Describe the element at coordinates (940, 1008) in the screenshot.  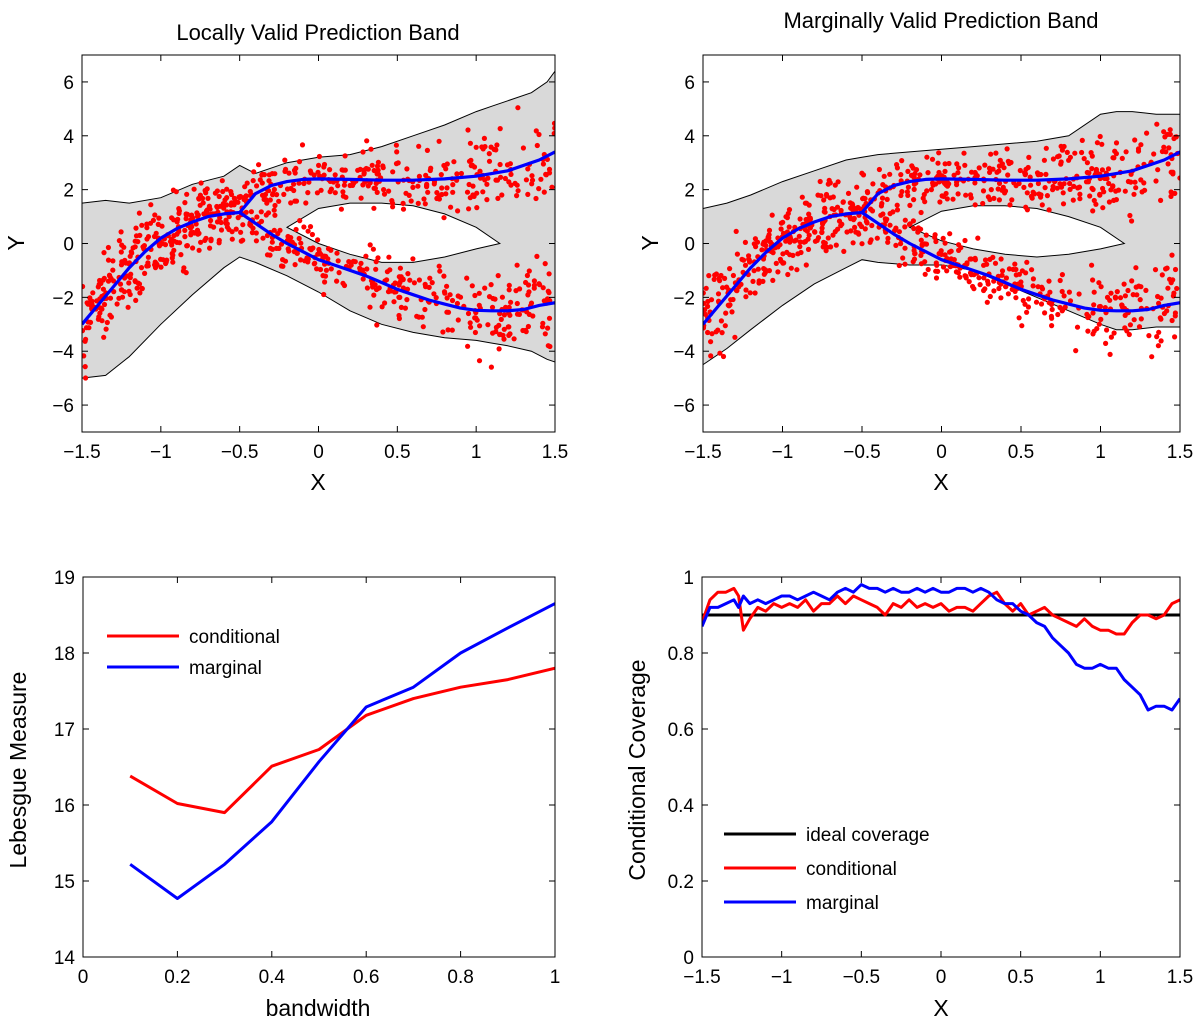
I see `x-axis-label: X` at that location.